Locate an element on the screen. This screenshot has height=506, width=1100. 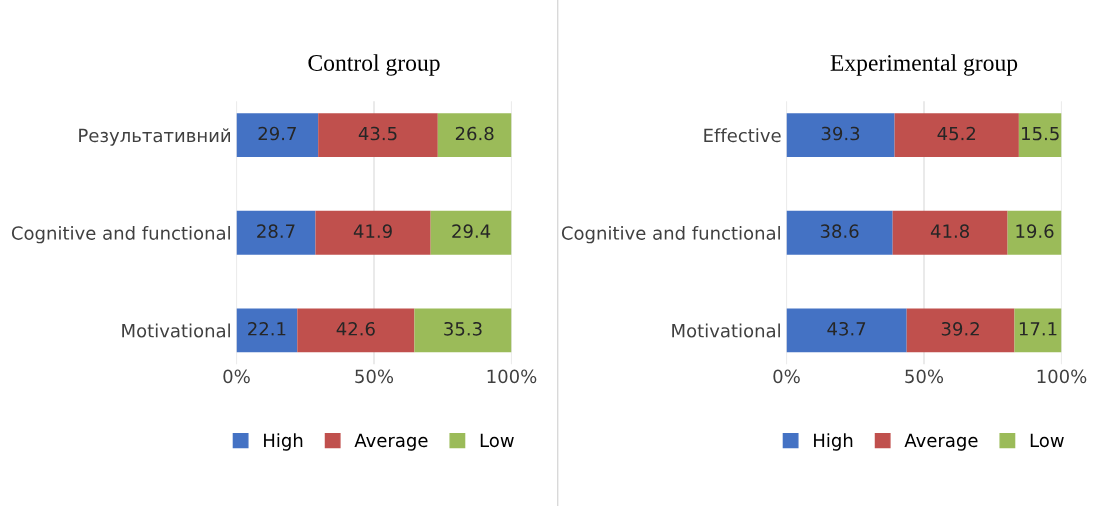
data-label: 41.8 is located at coordinates (949, 231).